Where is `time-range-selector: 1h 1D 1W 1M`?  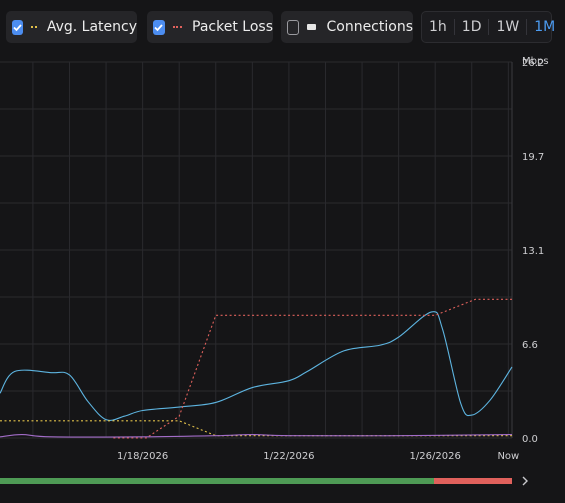
time-range-selector: 1h 1D 1W 1M is located at coordinates (488, 27).